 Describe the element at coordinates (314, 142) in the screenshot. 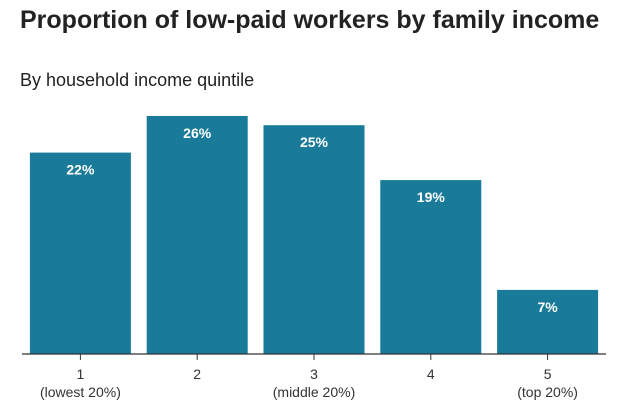

I see `bar-value-label-3: 25%` at that location.